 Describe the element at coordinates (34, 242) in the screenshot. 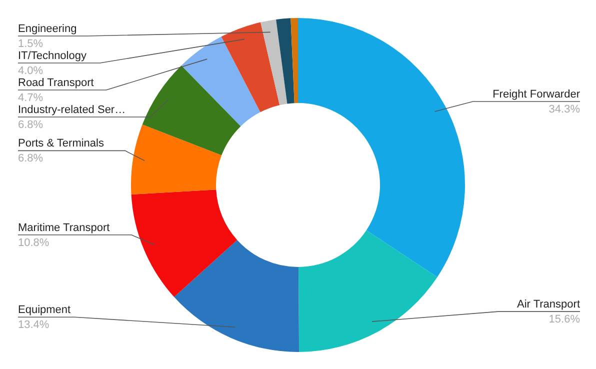

I see `data-label: 10.8%` at that location.